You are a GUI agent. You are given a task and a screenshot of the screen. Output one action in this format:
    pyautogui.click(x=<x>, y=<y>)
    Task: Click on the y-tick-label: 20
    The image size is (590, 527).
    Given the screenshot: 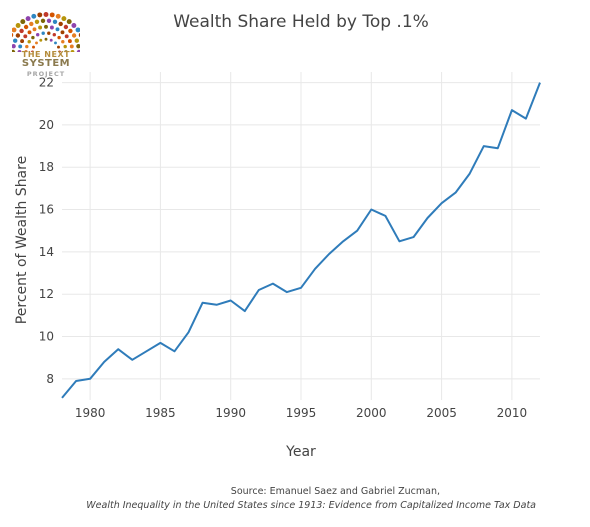 What is the action you would take?
    pyautogui.click(x=46, y=125)
    